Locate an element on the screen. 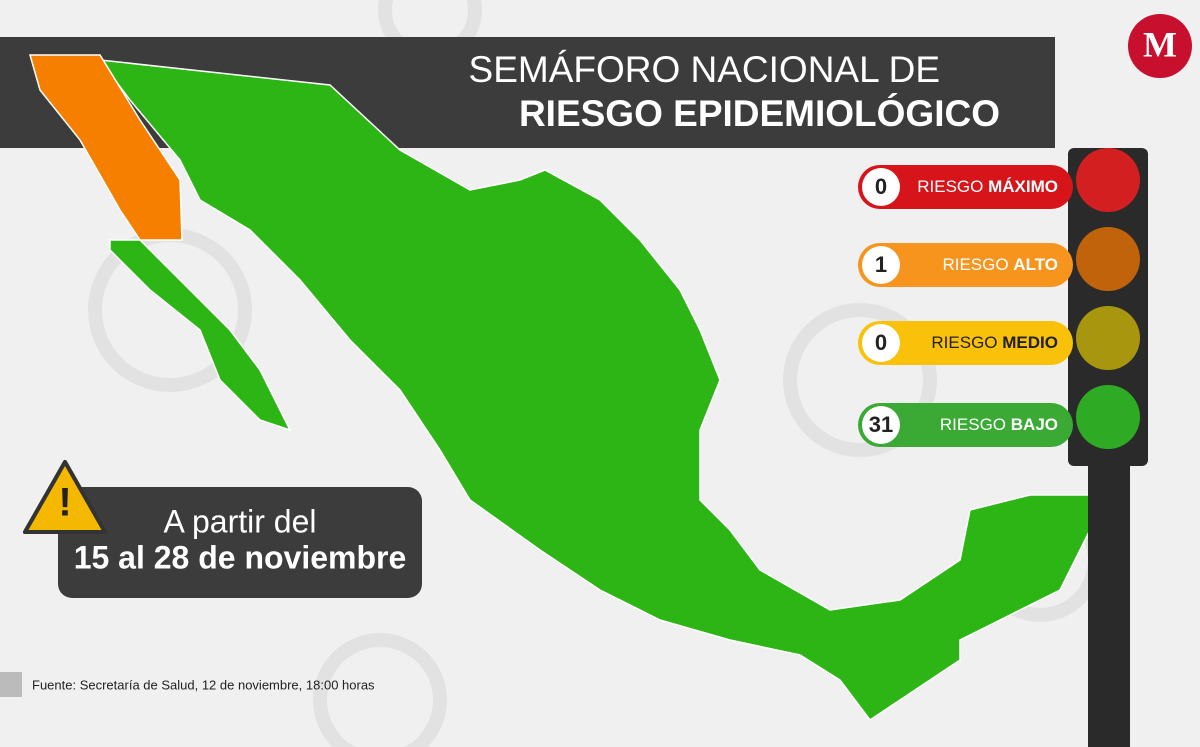 This screenshot has width=1200, height=747. light-red is located at coordinates (1108, 180).